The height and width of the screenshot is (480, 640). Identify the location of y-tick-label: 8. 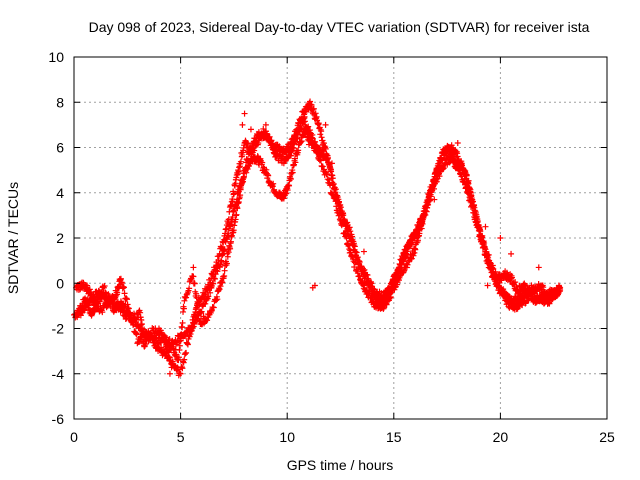
(60, 102).